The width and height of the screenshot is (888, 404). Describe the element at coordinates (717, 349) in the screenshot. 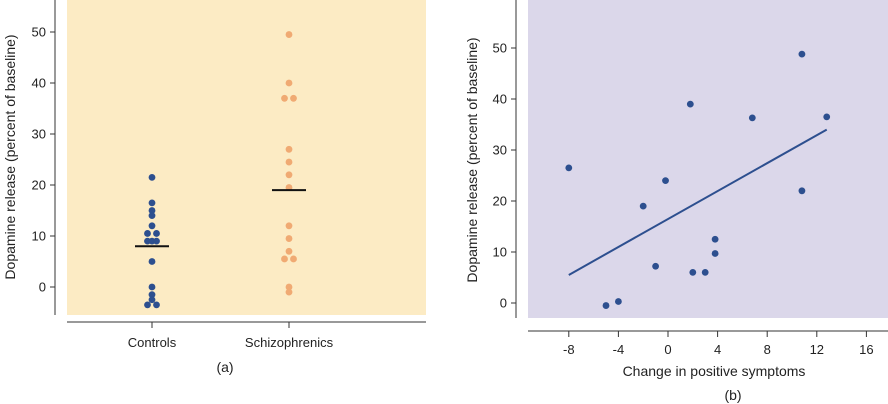

I see `x-tick-label: 4` at that location.